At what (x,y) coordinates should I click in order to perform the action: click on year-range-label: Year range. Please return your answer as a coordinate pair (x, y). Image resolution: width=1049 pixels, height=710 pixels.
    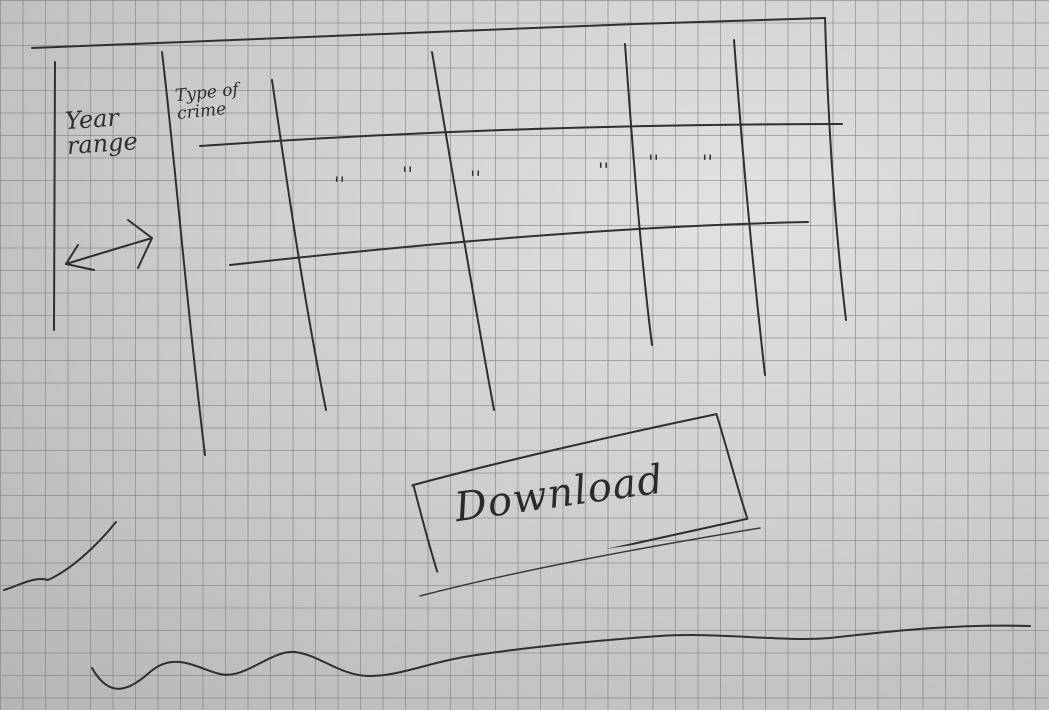
    Looking at the image, I should click on (101, 132).